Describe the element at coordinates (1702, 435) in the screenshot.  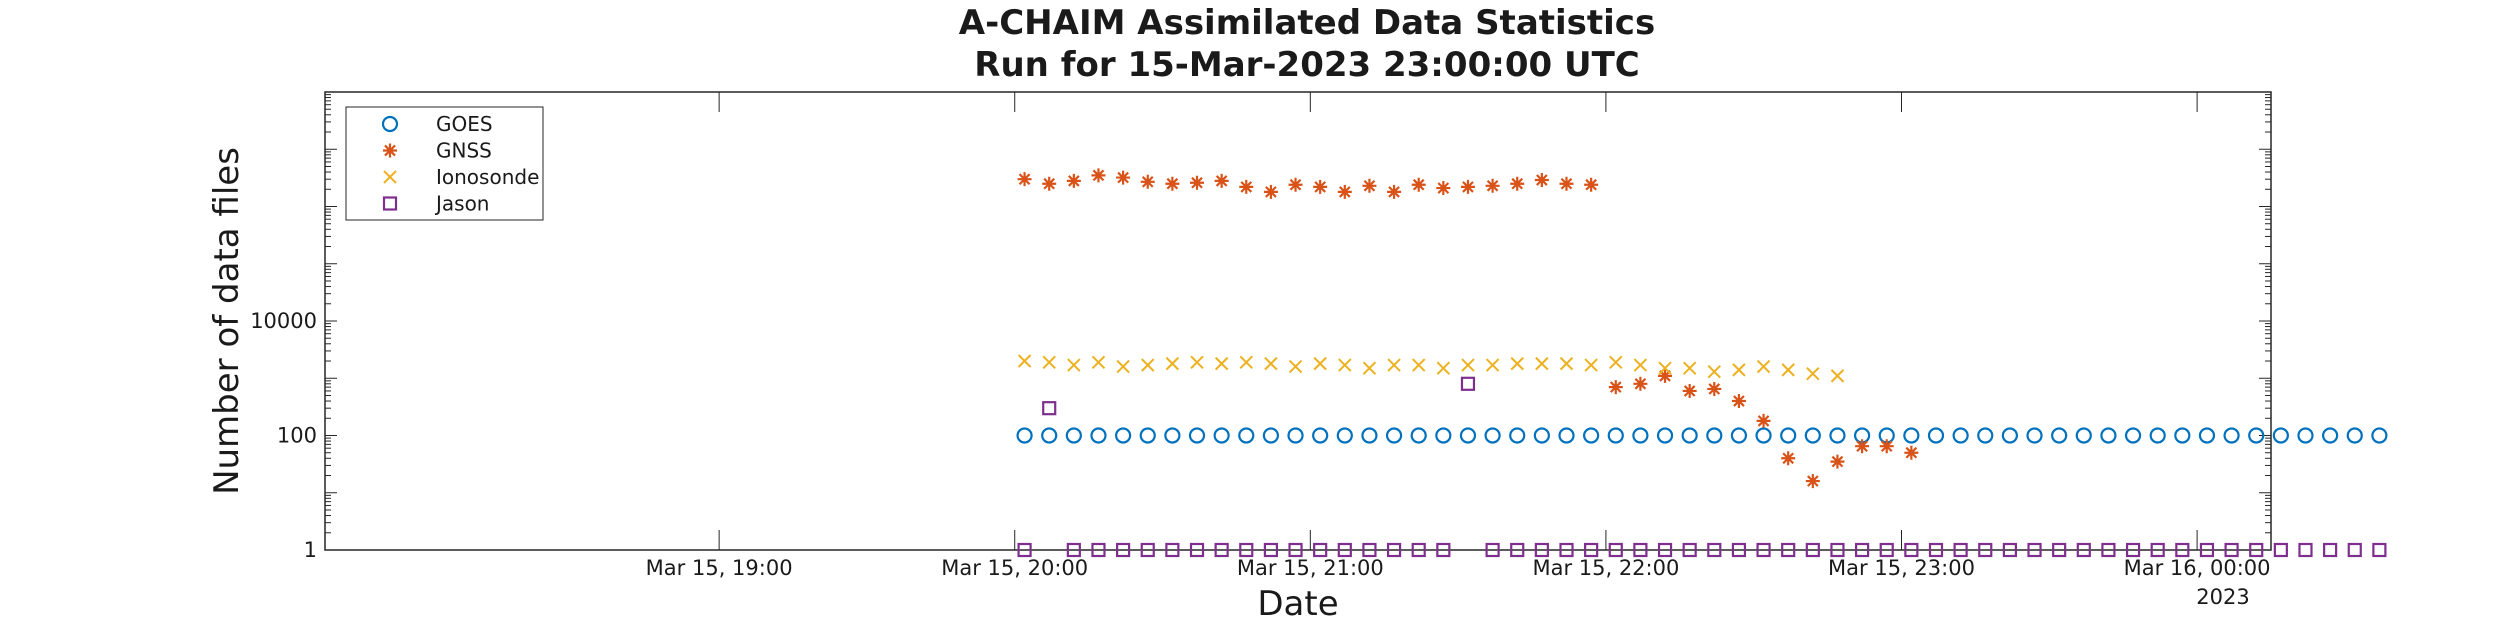
I see `series-goes` at that location.